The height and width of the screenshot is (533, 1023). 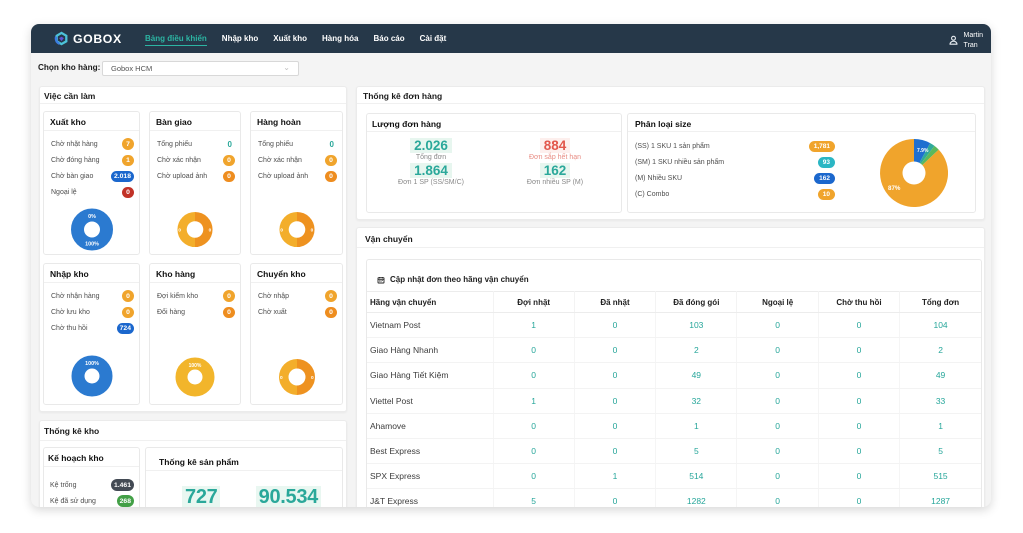 What do you see at coordinates (92, 217) in the screenshot?
I see `svg-text: 0%` at bounding box center [92, 217].